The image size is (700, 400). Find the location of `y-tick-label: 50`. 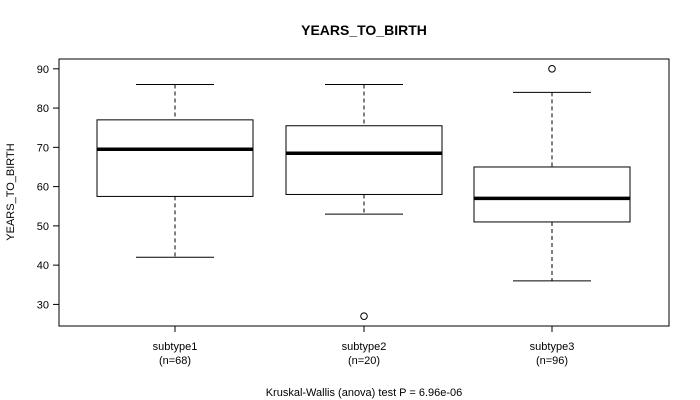

y-tick-label: 50 is located at coordinates (43, 227).